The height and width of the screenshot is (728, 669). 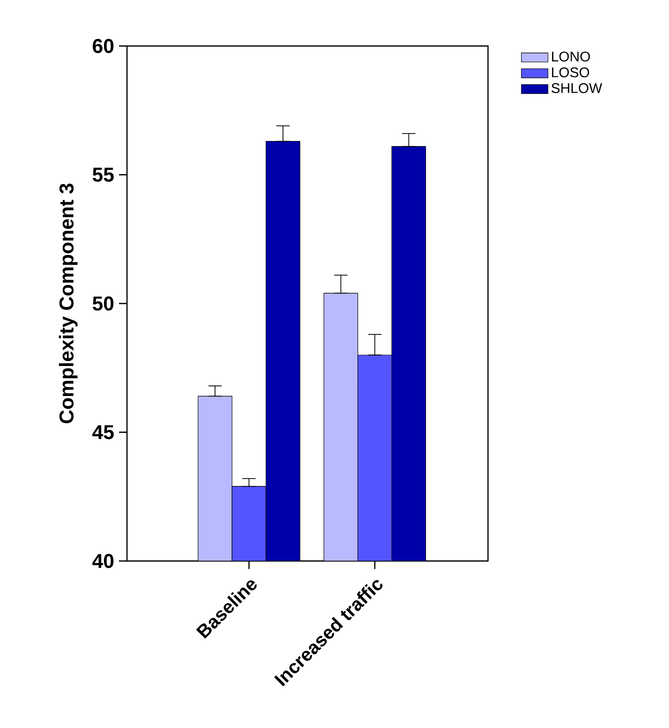 I want to click on legend-label: LONO, so click(x=571, y=57).